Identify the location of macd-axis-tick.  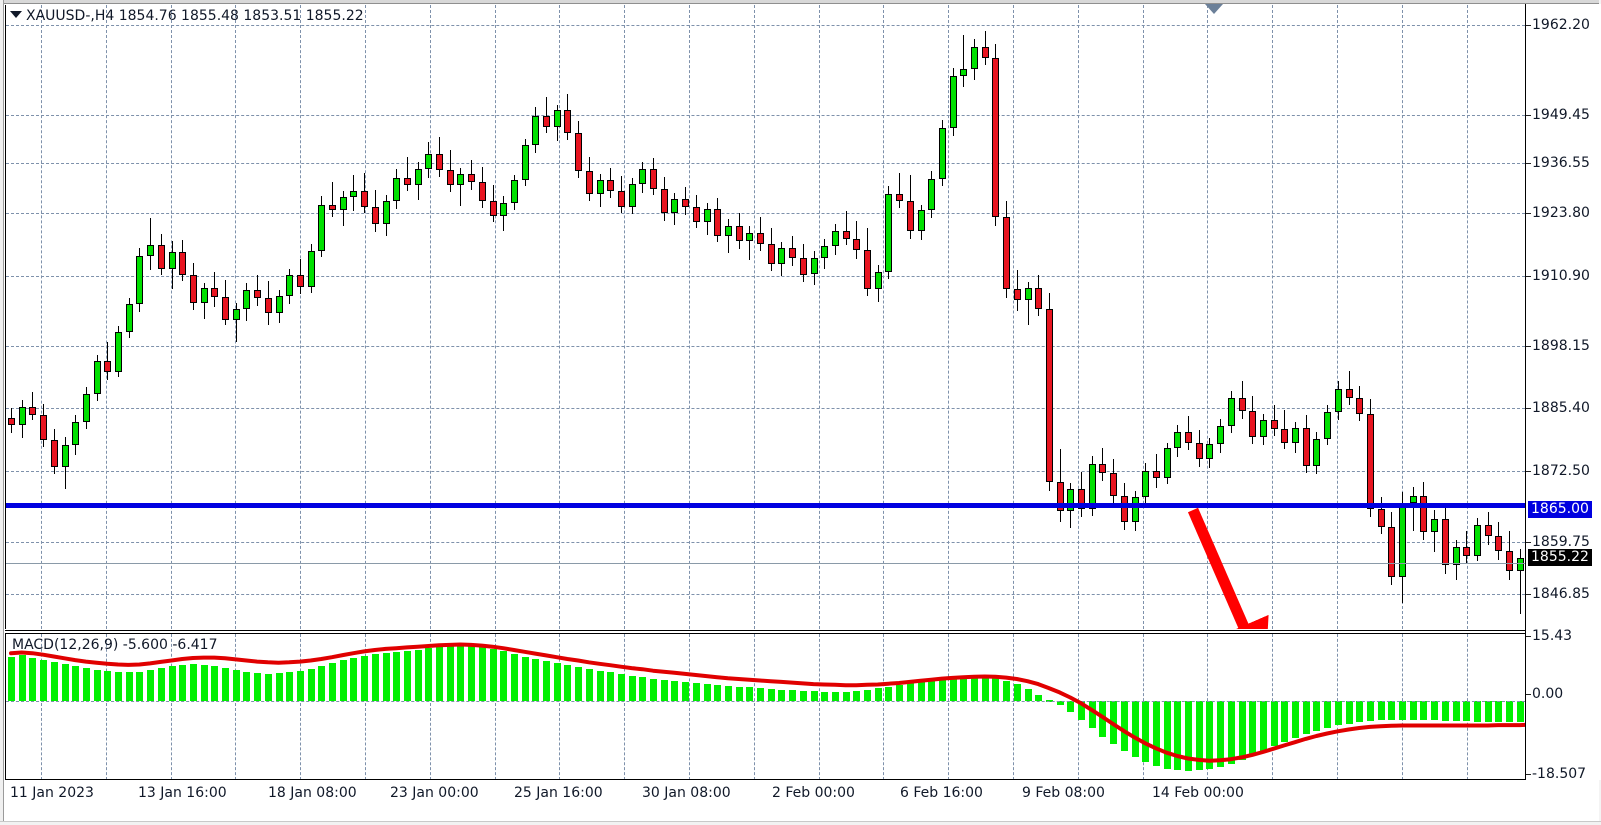
(1528, 636).